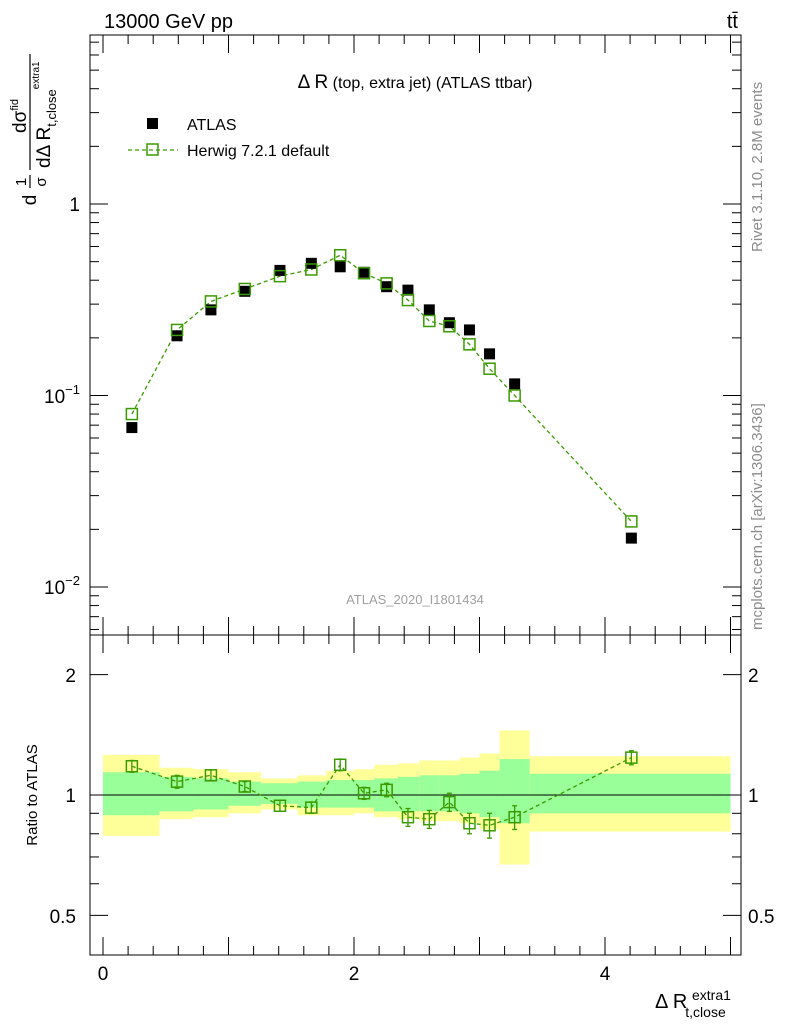 This screenshot has height=1024, width=786. What do you see at coordinates (757, 167) in the screenshot?
I see `rivet-label: Rivet 3.1.10, 2.8M events` at bounding box center [757, 167].